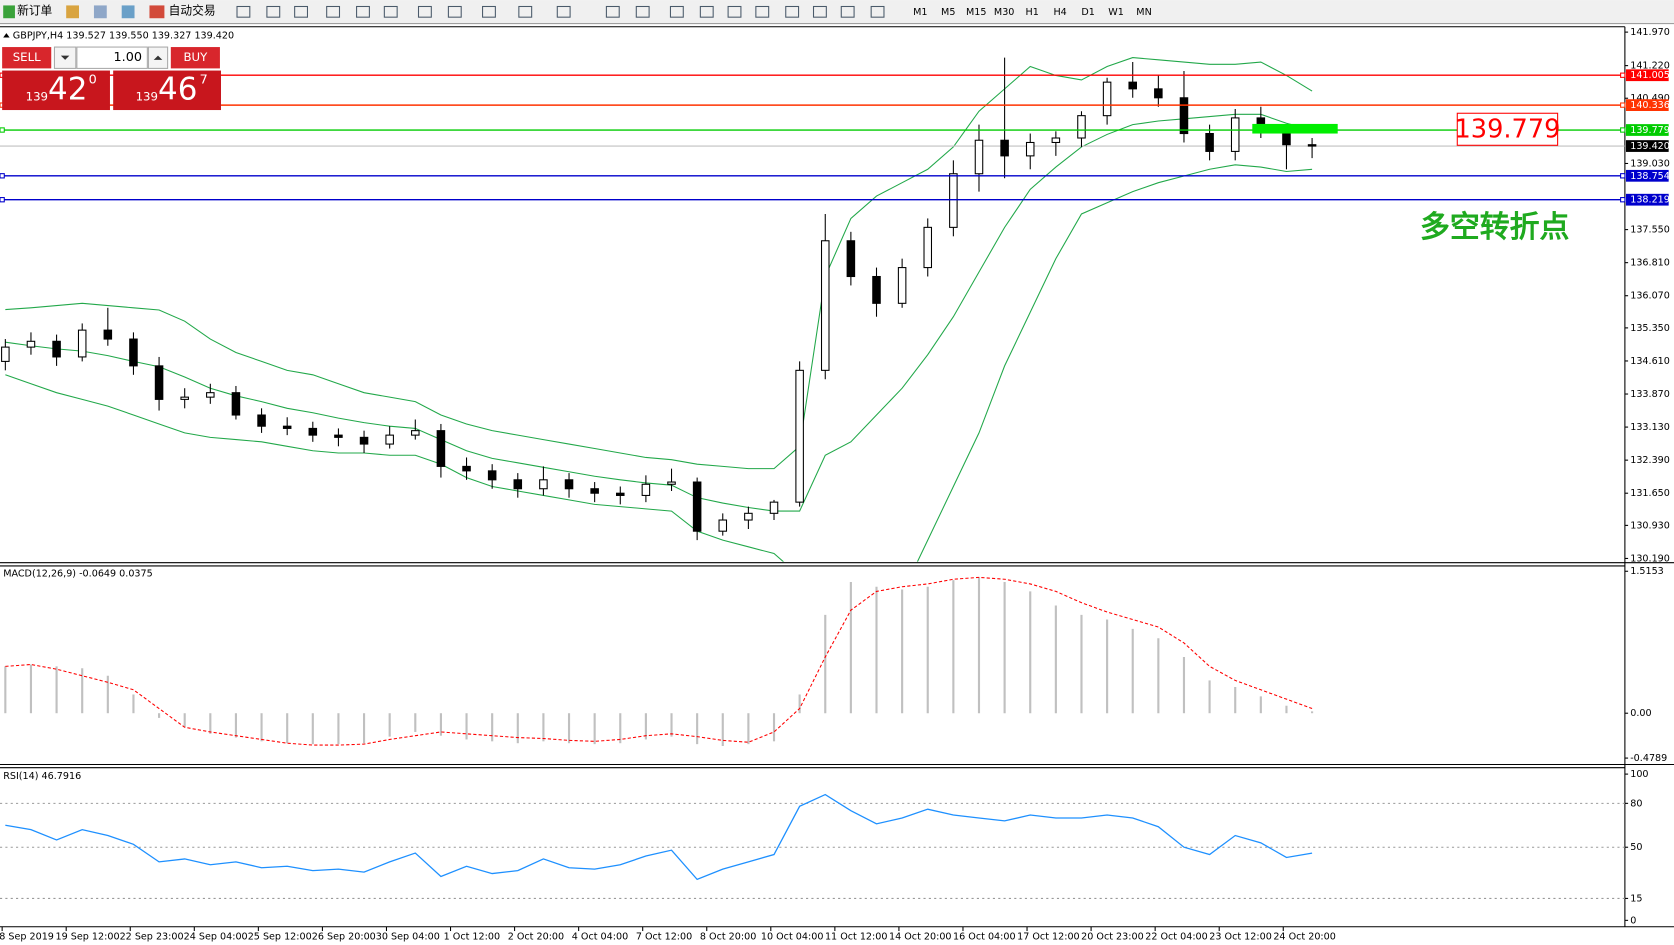 The height and width of the screenshot is (945, 1674). I want to click on sell-button, so click(27, 58).